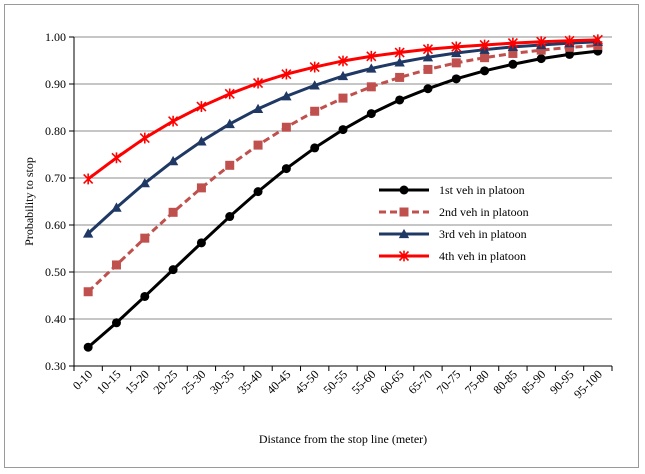  What do you see at coordinates (588, 384) in the screenshot?
I see `x-tick-label: 95-100` at bounding box center [588, 384].